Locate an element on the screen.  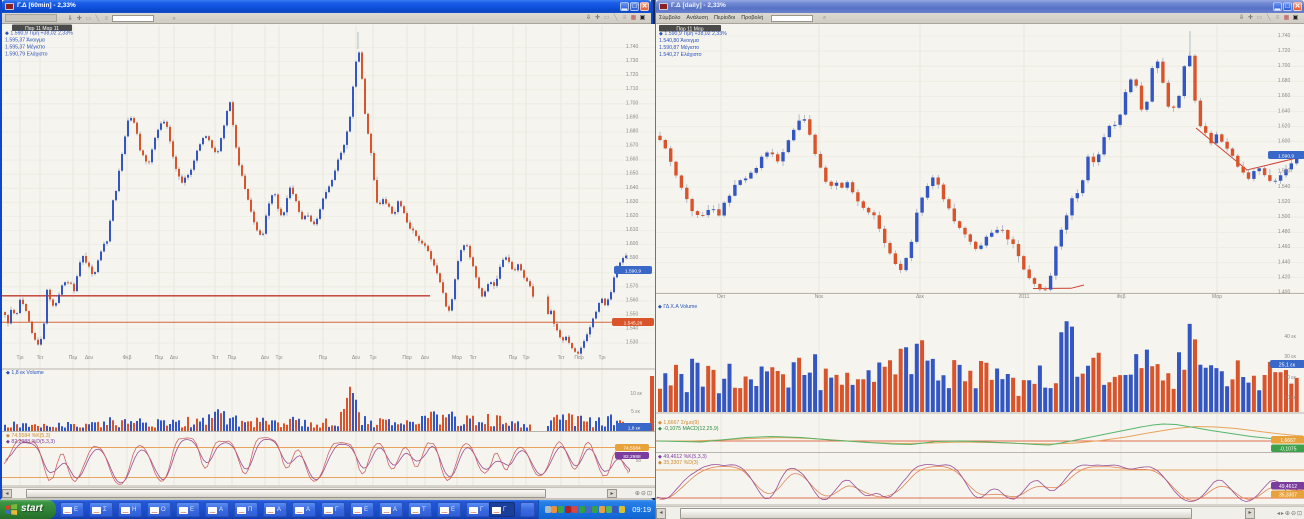
svg-text: 1.590,79 Ελάχιστο is located at coordinates (26, 54).